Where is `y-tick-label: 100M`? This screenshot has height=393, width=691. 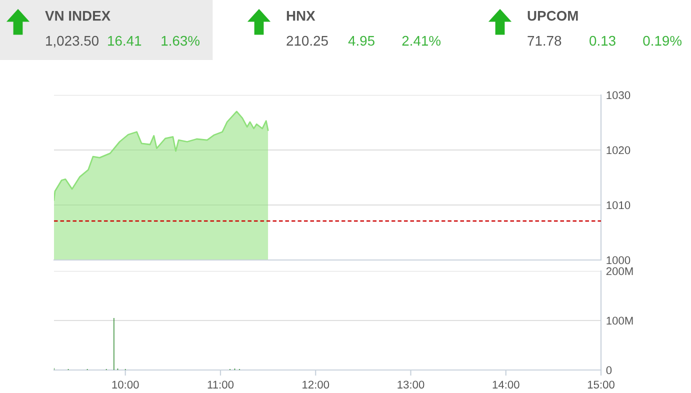 y-tick-label: 100M is located at coordinates (619, 320).